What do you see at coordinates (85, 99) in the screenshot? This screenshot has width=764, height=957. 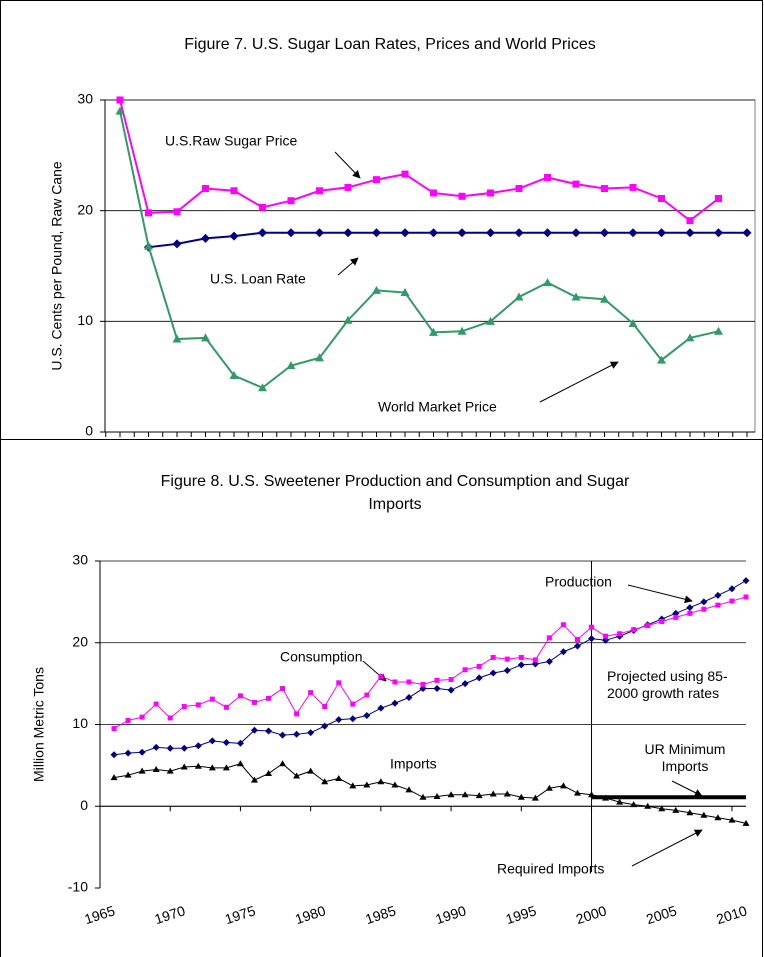 I see `y-tick-label: 30` at bounding box center [85, 99].